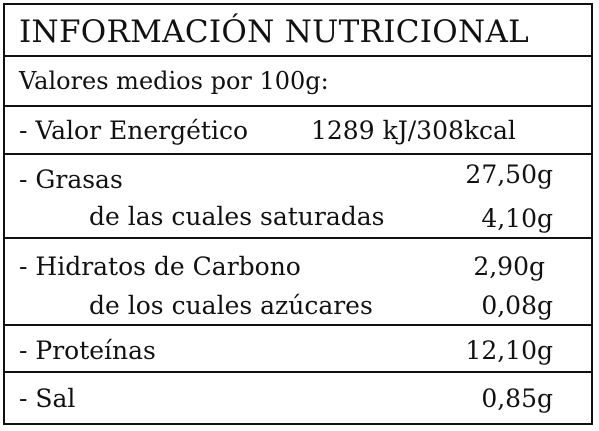 The width and height of the screenshot is (599, 431). What do you see at coordinates (509, 174) in the screenshot?
I see `fat-value: 27,50g` at bounding box center [509, 174].